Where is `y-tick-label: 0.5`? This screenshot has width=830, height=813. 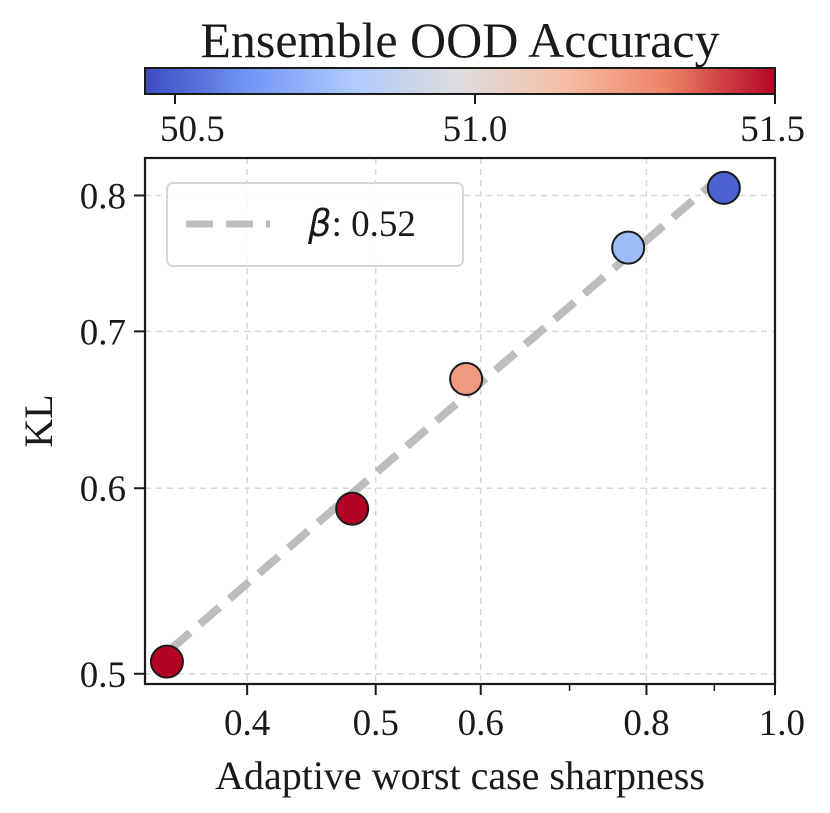 y-tick-label: 0.5 is located at coordinates (103, 675).